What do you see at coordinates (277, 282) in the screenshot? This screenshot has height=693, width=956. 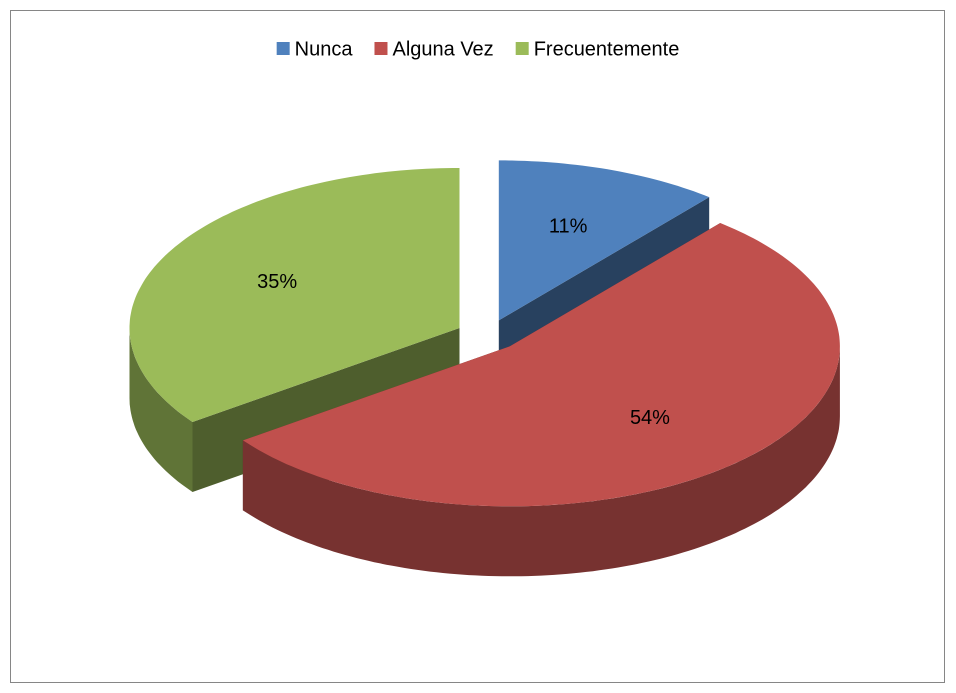 I see `data-label: 35%` at bounding box center [277, 282].